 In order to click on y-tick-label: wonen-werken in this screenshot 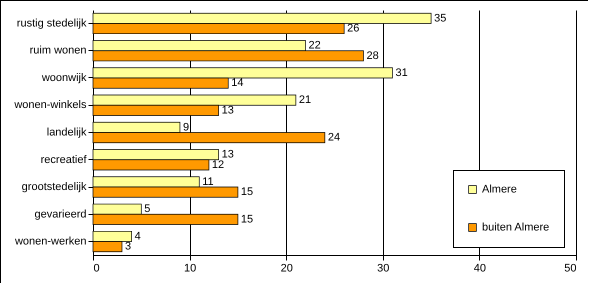, I will do `click(50, 242)`.